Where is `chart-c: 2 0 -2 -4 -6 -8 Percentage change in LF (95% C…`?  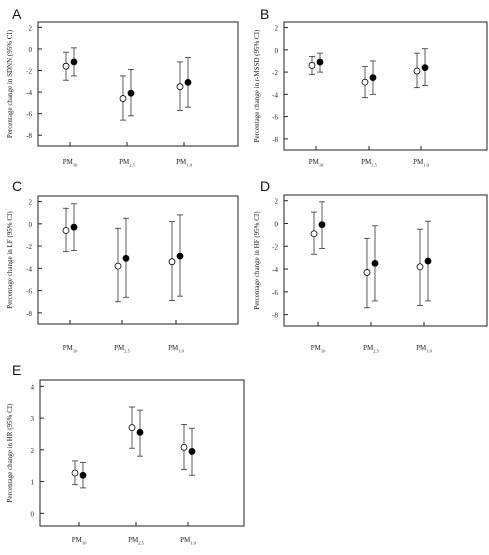 chart-c: 2 0 -2 -4 -6 -8 Percentage change in LF (95% C… is located at coordinates (122, 274).